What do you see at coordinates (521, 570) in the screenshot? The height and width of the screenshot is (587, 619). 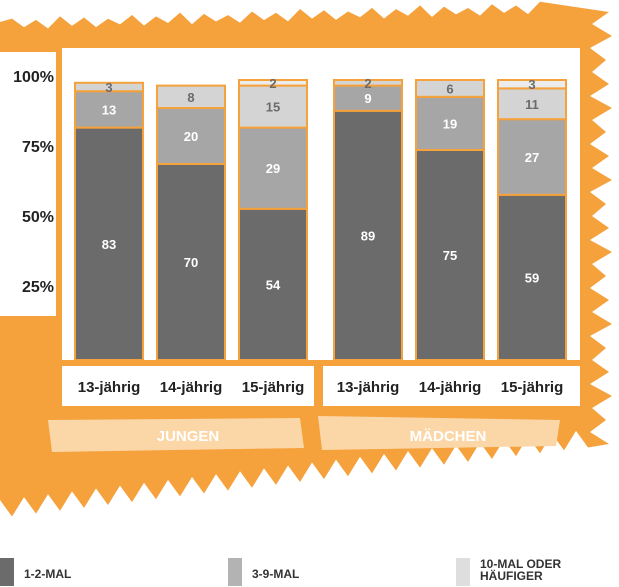 I see `legend-label-10-mal-oder-haeufiger: 10-MAL ODER HÄUFIGER` at bounding box center [521, 570].